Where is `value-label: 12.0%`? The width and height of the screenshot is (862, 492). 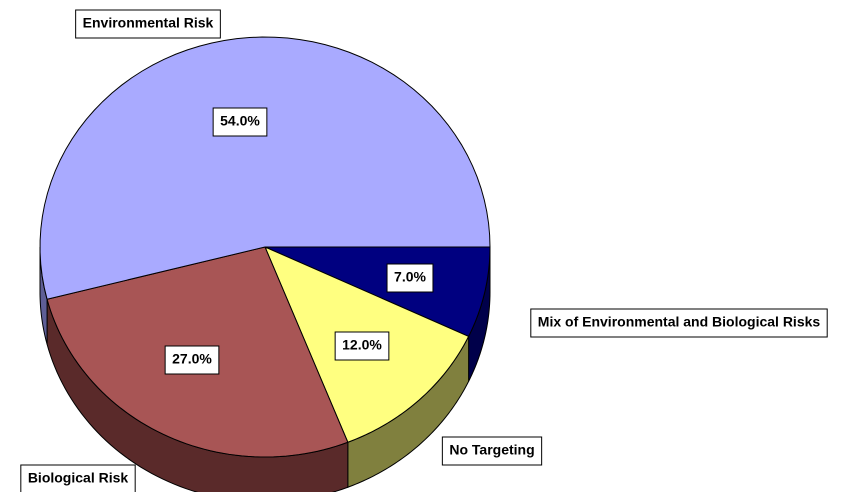
value-label: 12.0% is located at coordinates (362, 345).